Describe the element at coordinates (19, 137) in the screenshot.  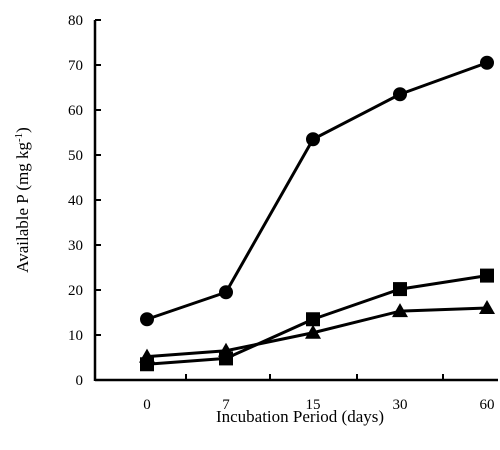
I see `y-axis-title-sup: -1` at that location.